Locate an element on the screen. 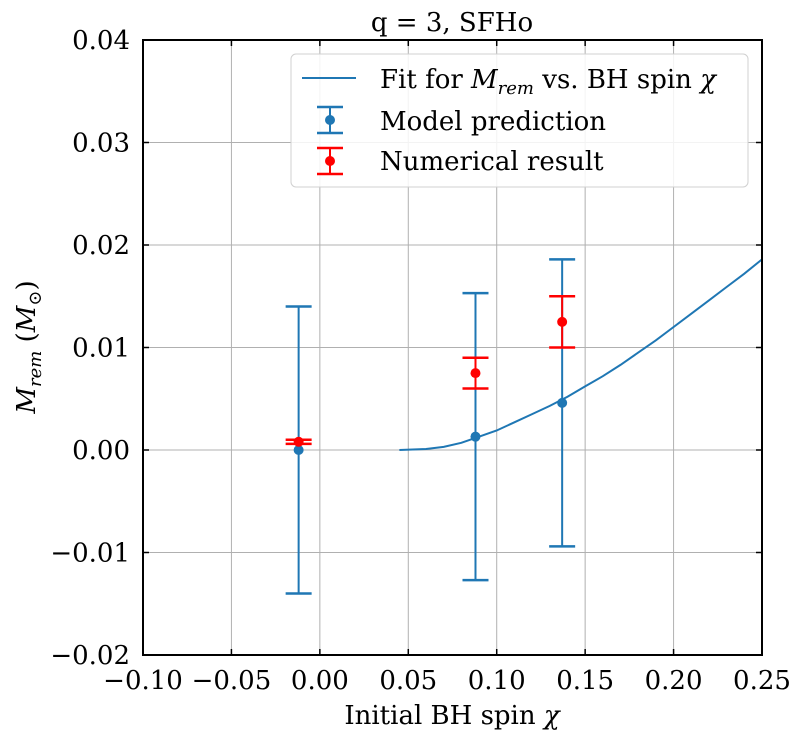  x-tick-label: −0.10 is located at coordinates (143, 681).